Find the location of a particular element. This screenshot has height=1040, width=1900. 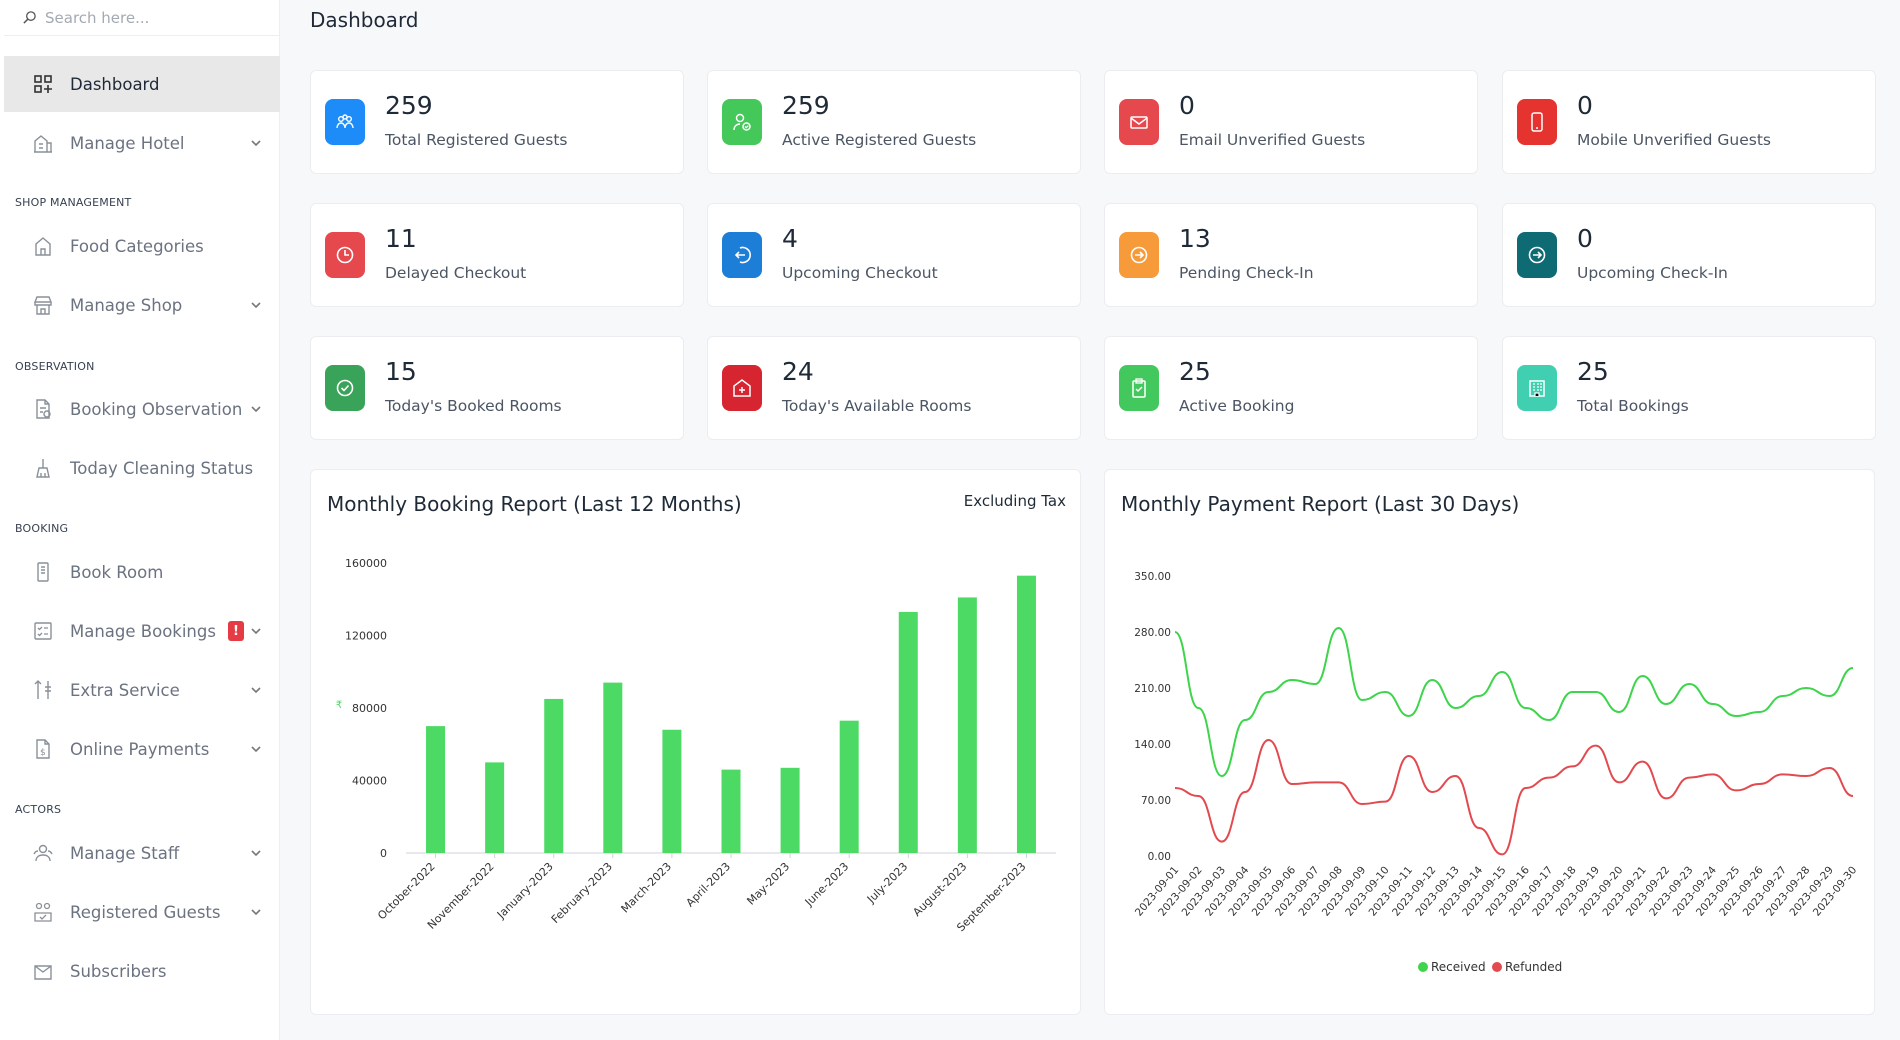

stat-value: 25 is located at coordinates (1195, 371).